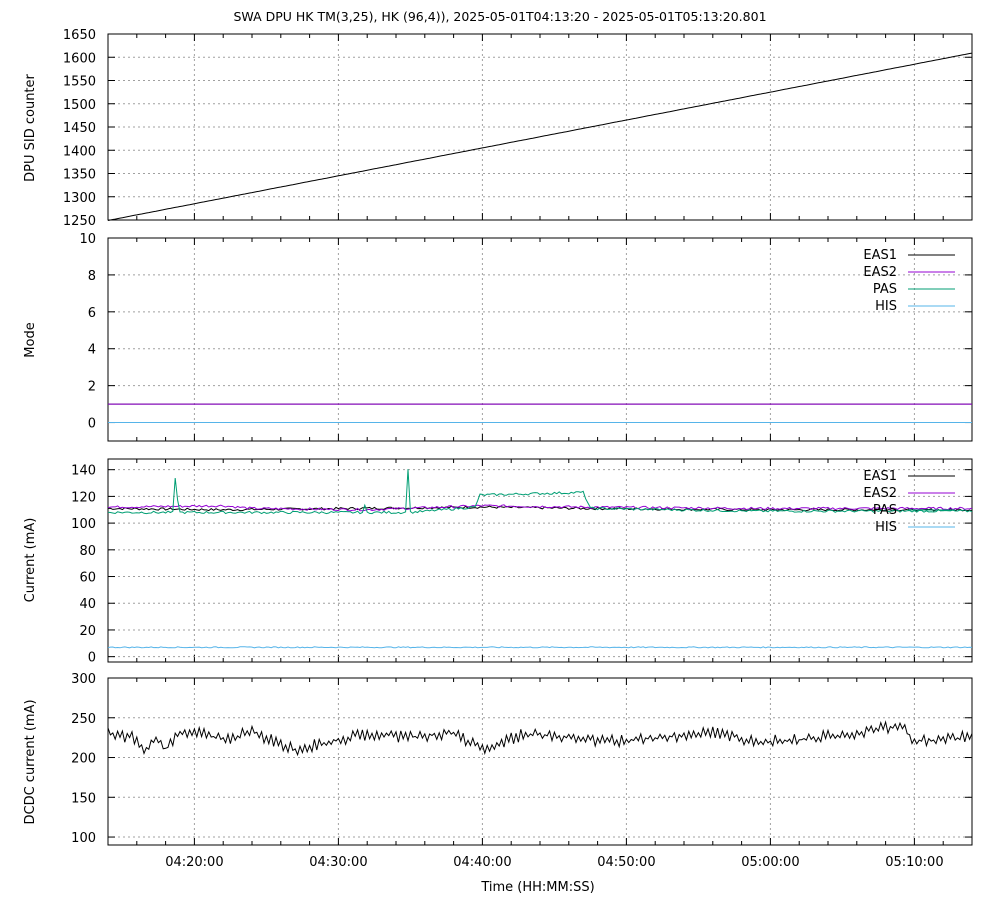 The image size is (1000, 900). I want to click on series-line-pas, so click(540, 492).